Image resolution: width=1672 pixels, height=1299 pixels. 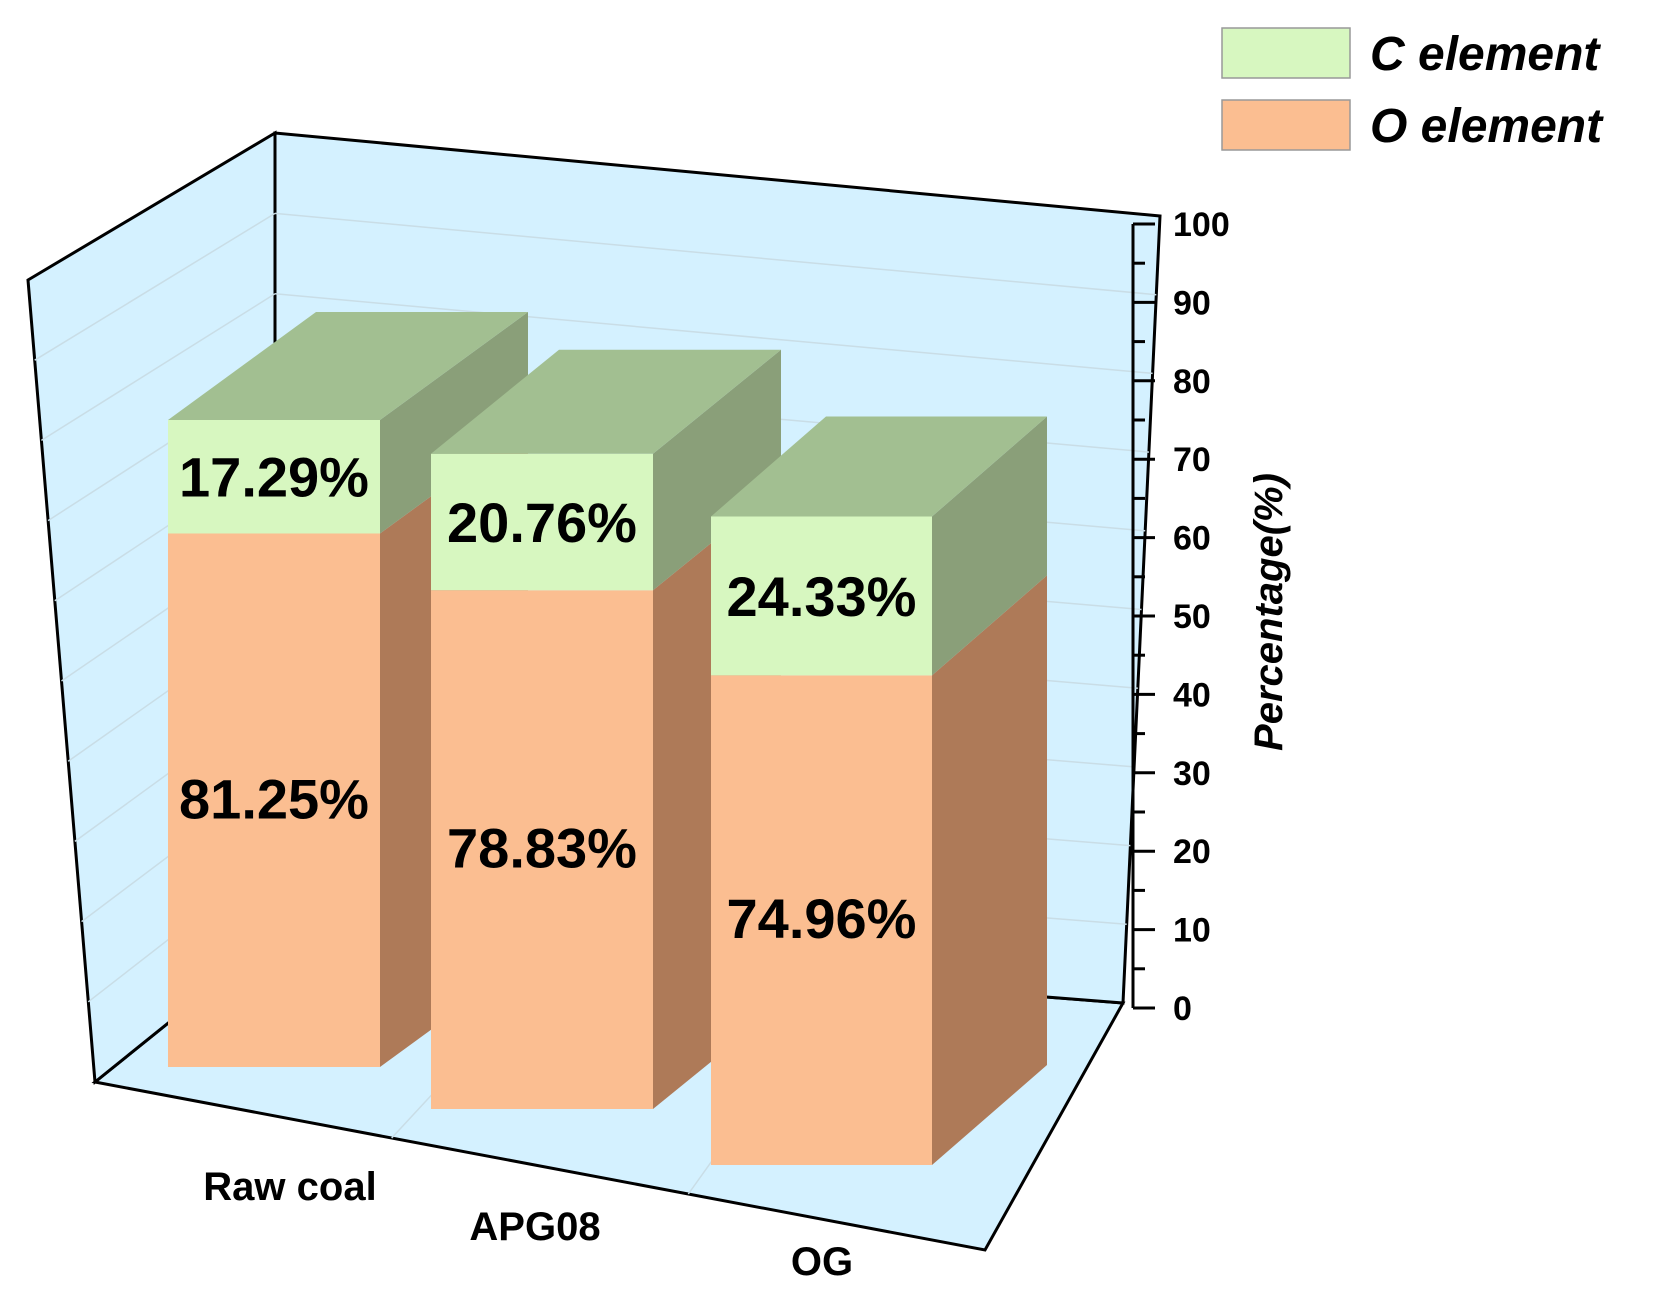 I want to click on y-tick-label: 0, so click(x=1182, y=1009).